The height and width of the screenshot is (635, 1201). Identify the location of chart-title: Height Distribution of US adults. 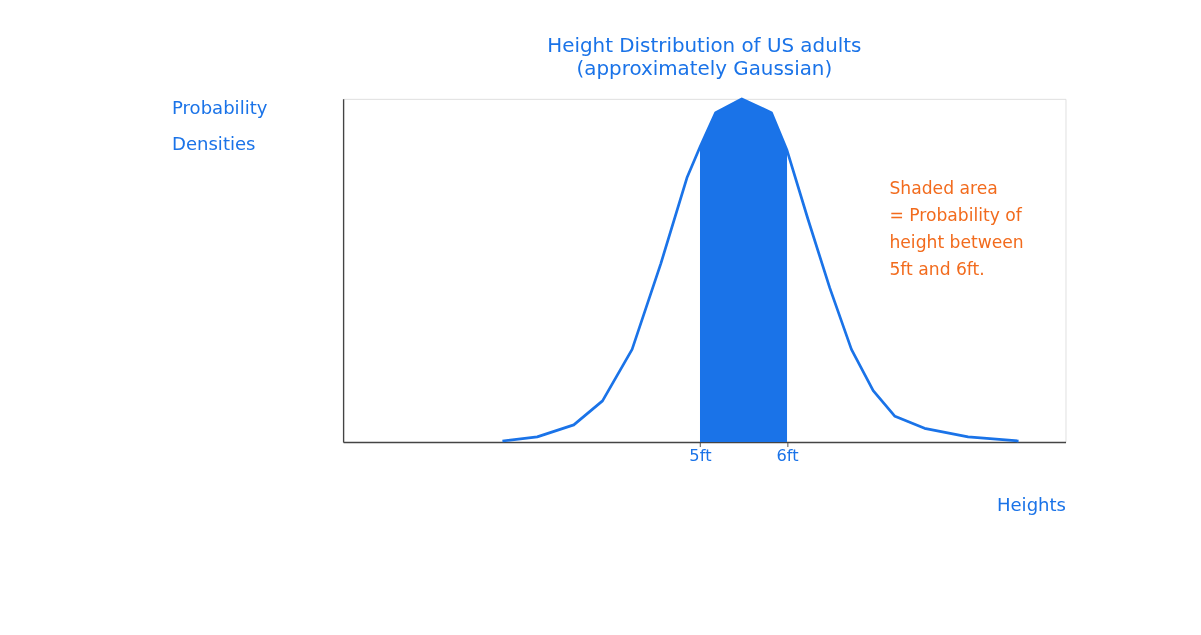
(704, 46).